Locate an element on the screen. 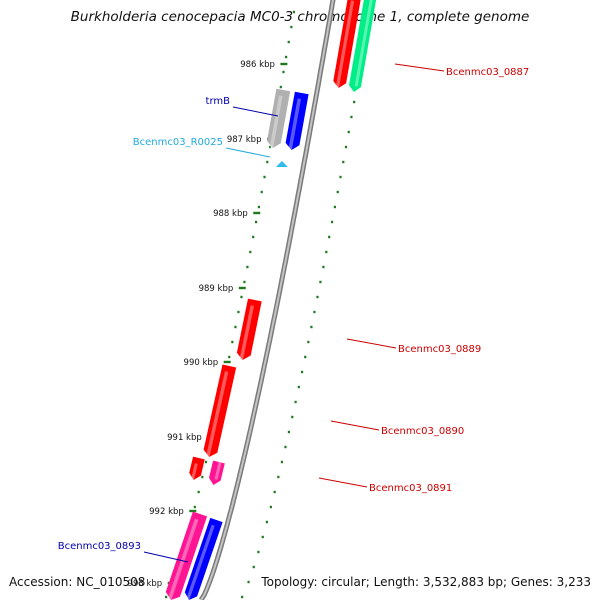  kbp-tick-label: 989 kbp is located at coordinates (216, 289).